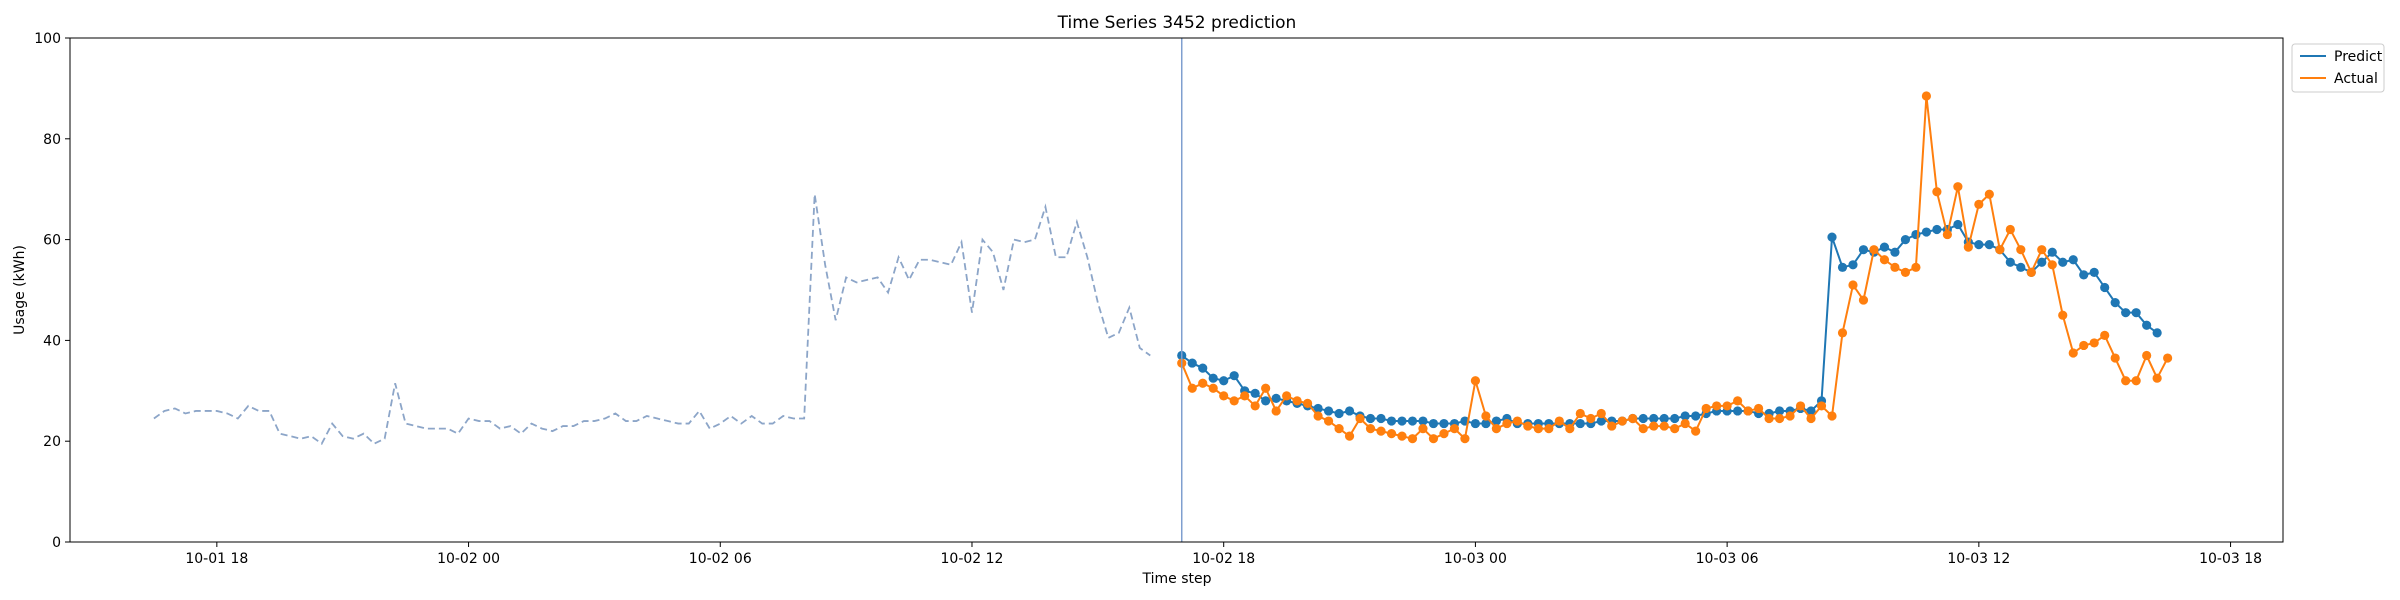 The height and width of the screenshot is (600, 2400). I want to click on y-tick-label: 40, so click(52, 341).